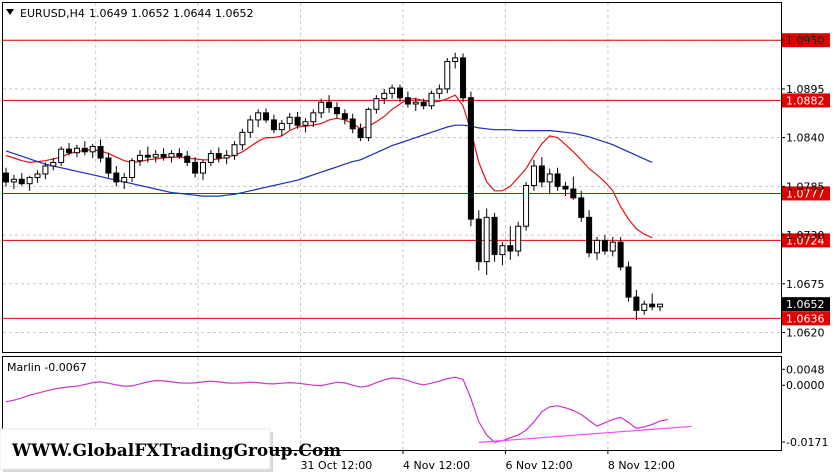 This screenshot has width=838, height=476. Describe the element at coordinates (805, 284) in the screenshot. I see `y-tick-label: 1.0675` at that location.